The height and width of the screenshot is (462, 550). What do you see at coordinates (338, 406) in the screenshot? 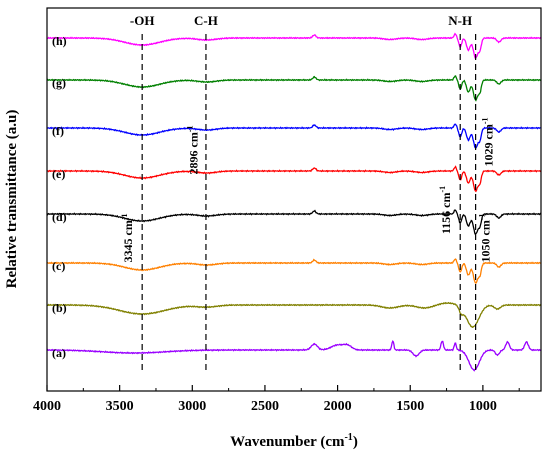
I see `x-tick-label: 2000` at bounding box center [338, 406].